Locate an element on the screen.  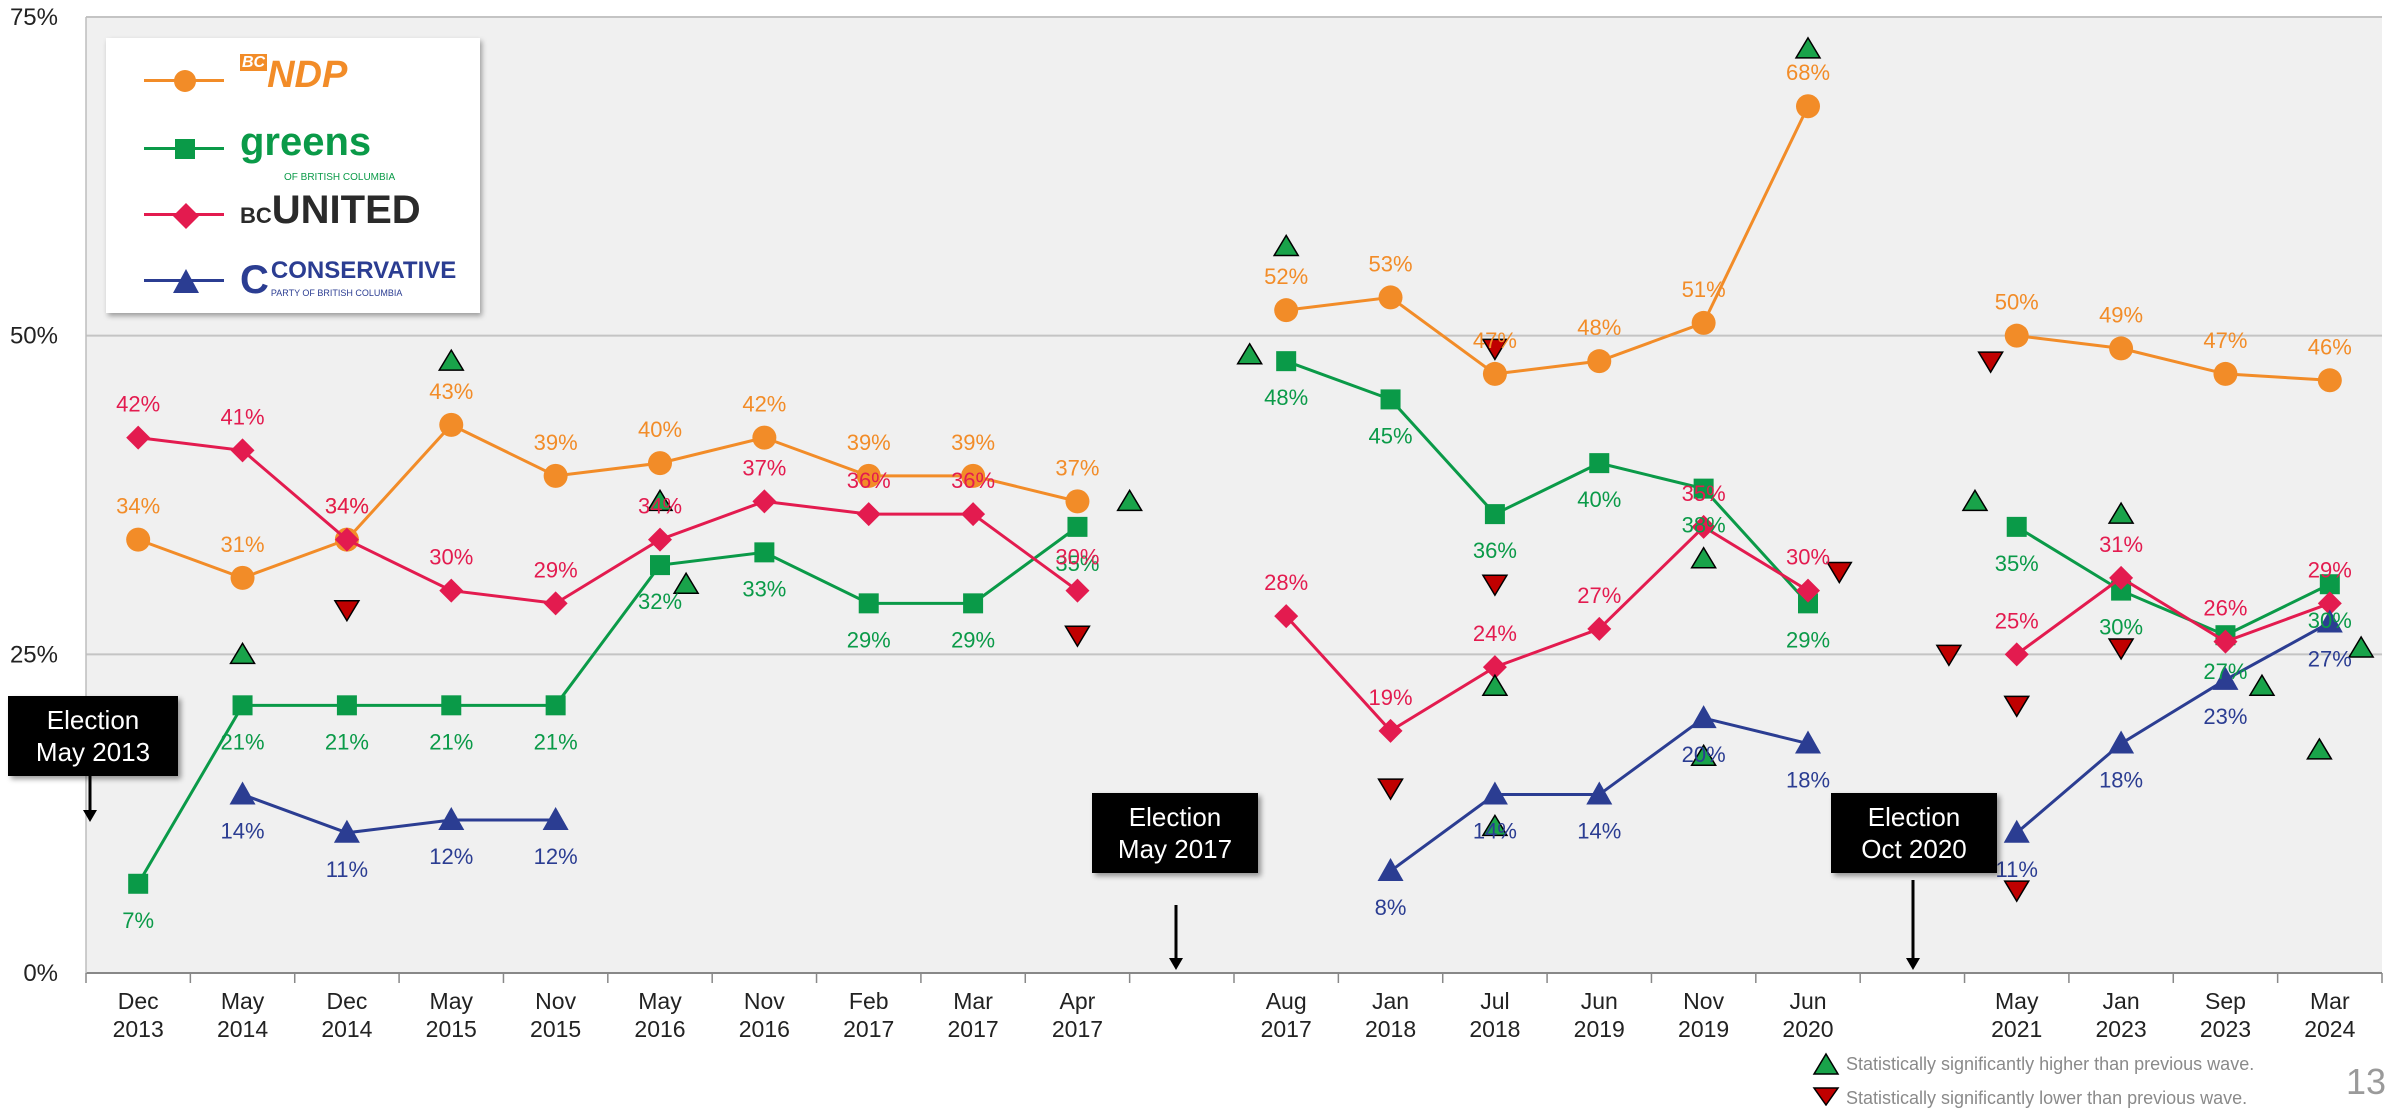
x-tick-label: Jun is located at coordinates (1599, 1001).